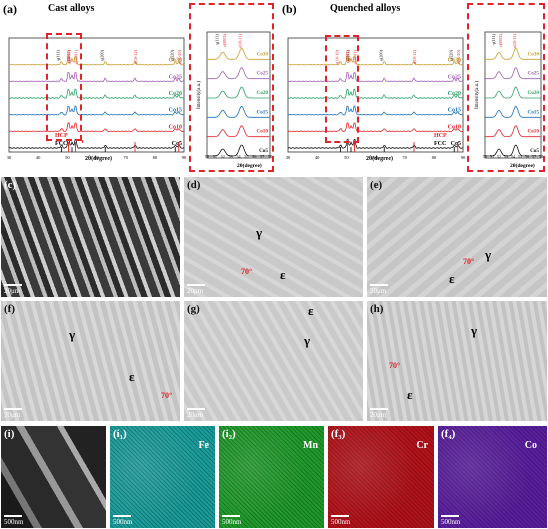  Describe the element at coordinates (469, 261) in the screenshot. I see `sem-e-angle: 70°` at that location.